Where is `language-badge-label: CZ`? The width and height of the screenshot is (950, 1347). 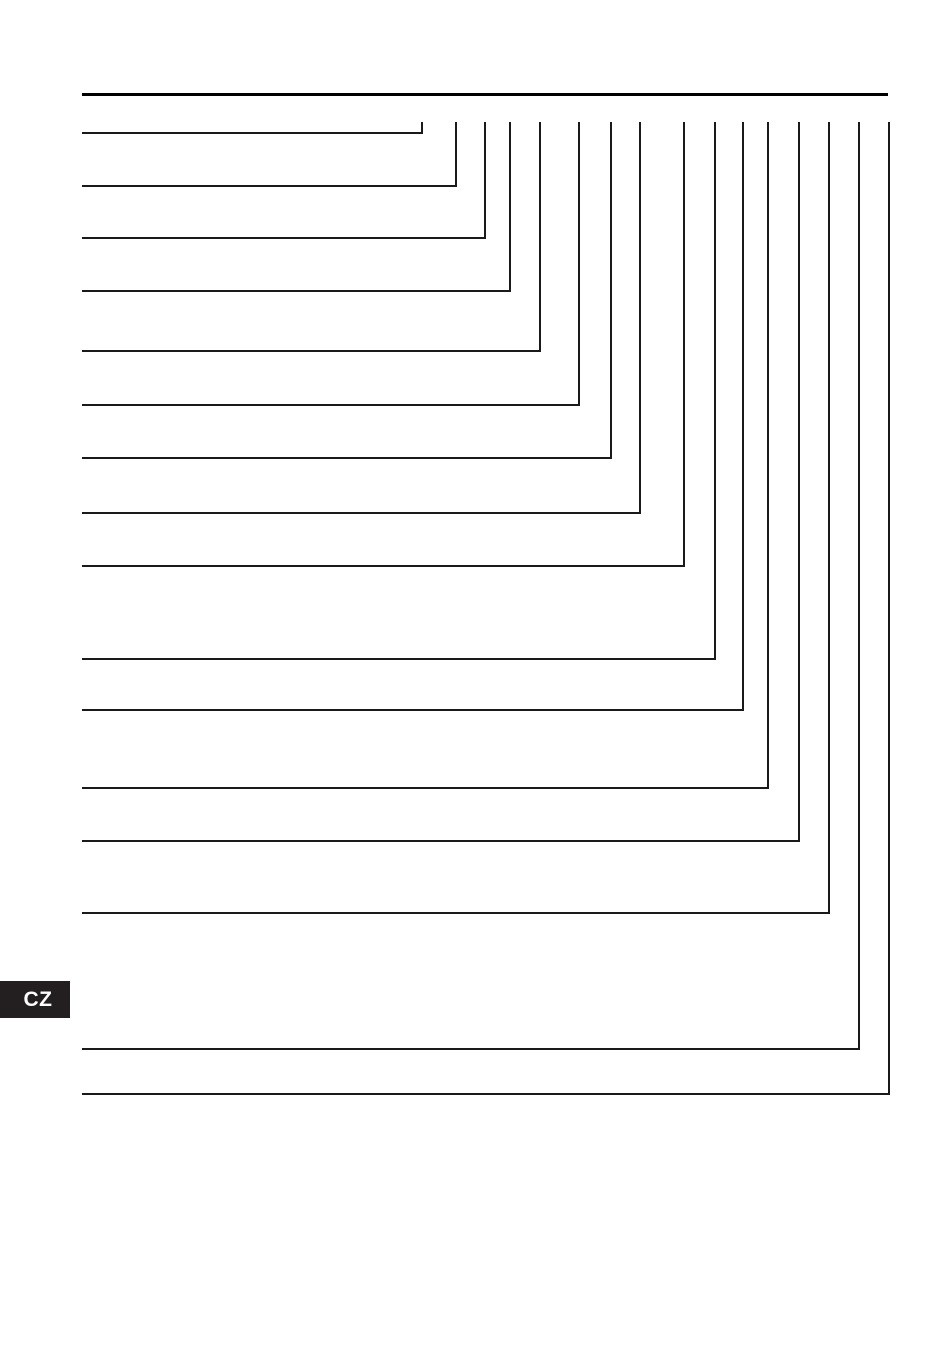
language-badge-label: CZ is located at coordinates (38, 999).